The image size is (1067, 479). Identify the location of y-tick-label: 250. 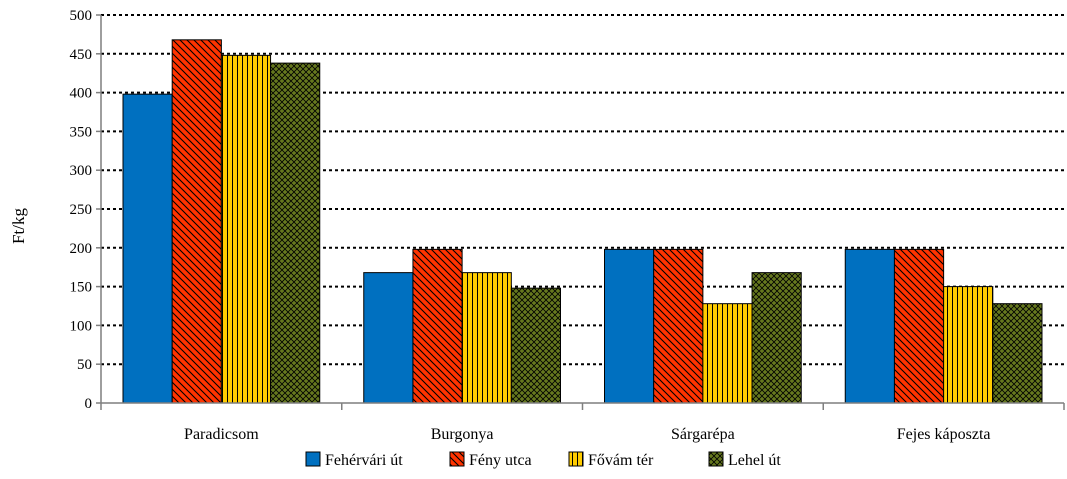
(81, 210).